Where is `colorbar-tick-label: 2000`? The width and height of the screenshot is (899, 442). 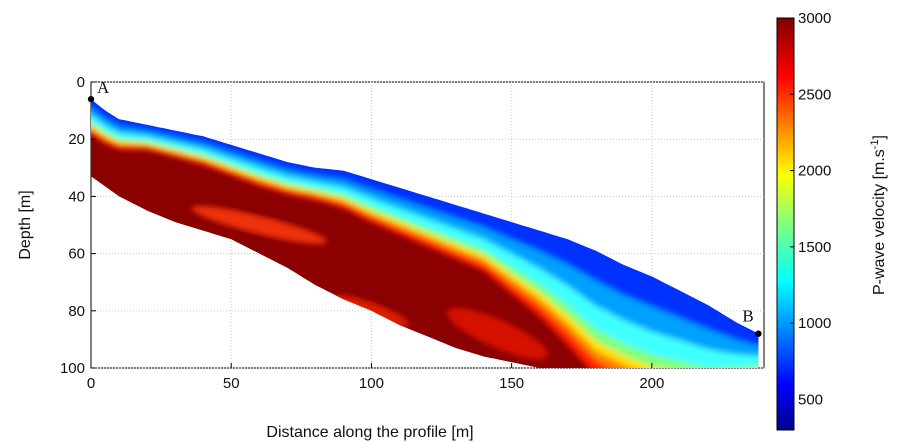
colorbar-tick-label: 2000 is located at coordinates (814, 171).